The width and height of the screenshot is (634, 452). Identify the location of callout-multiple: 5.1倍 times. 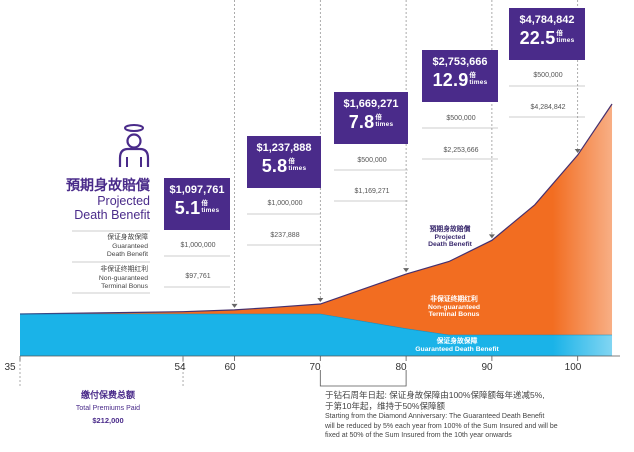
(197, 208).